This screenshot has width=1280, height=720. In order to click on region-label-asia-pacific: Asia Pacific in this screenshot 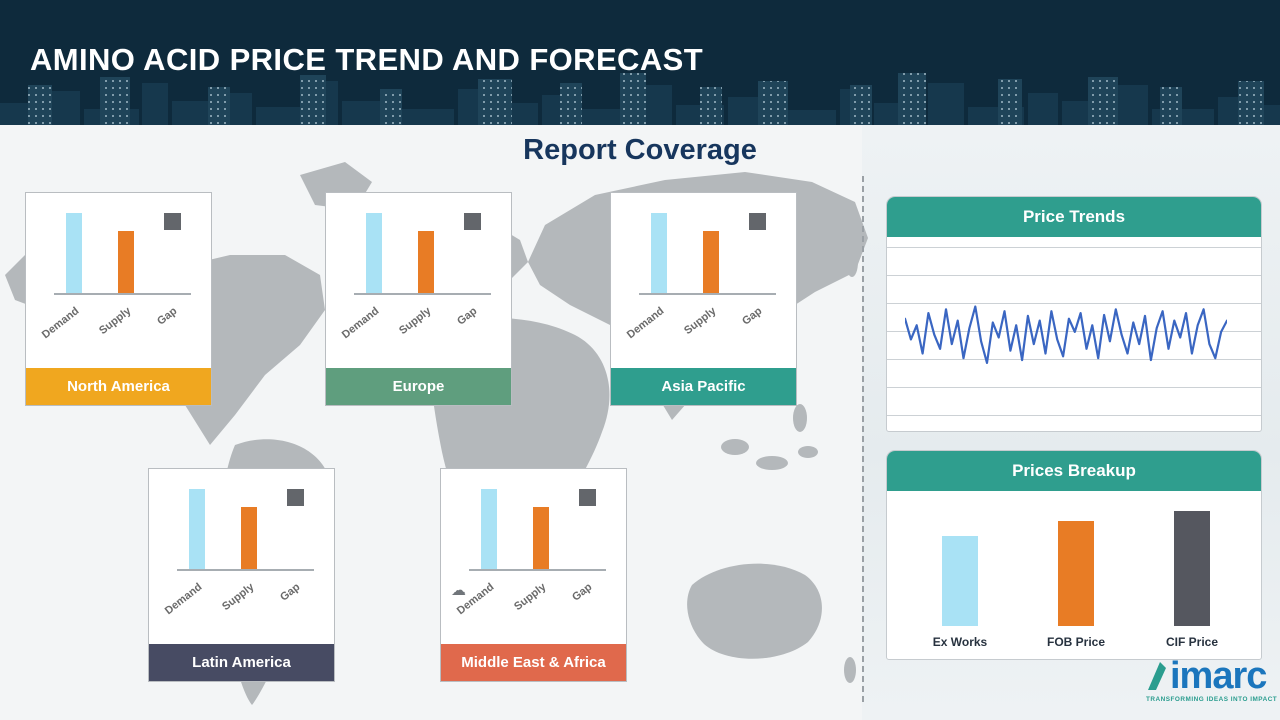, I will do `click(703, 386)`.